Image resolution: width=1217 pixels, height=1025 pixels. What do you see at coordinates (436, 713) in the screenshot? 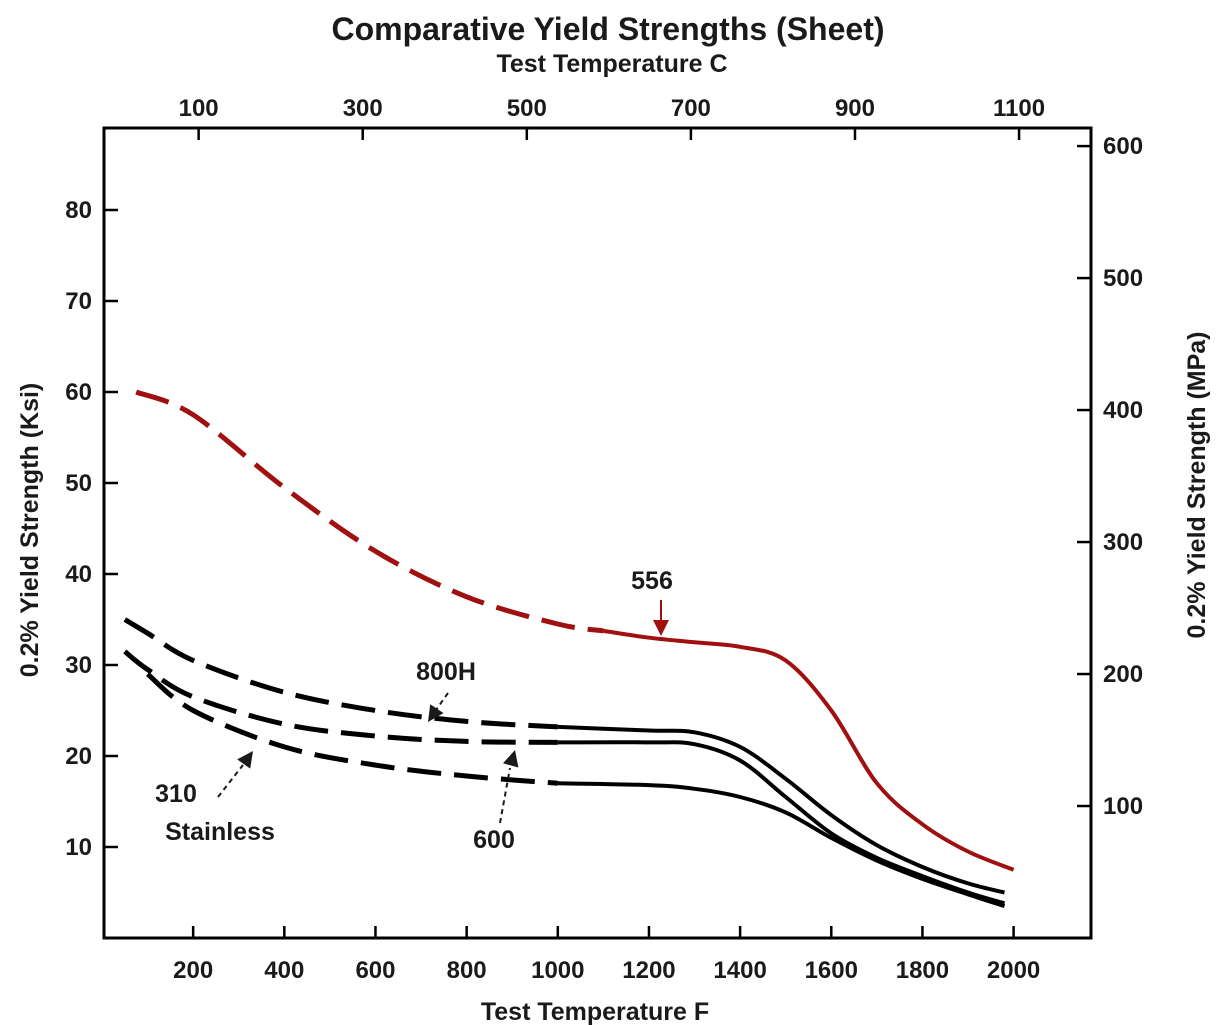
I see `annotation-800h-arrowhead` at bounding box center [436, 713].